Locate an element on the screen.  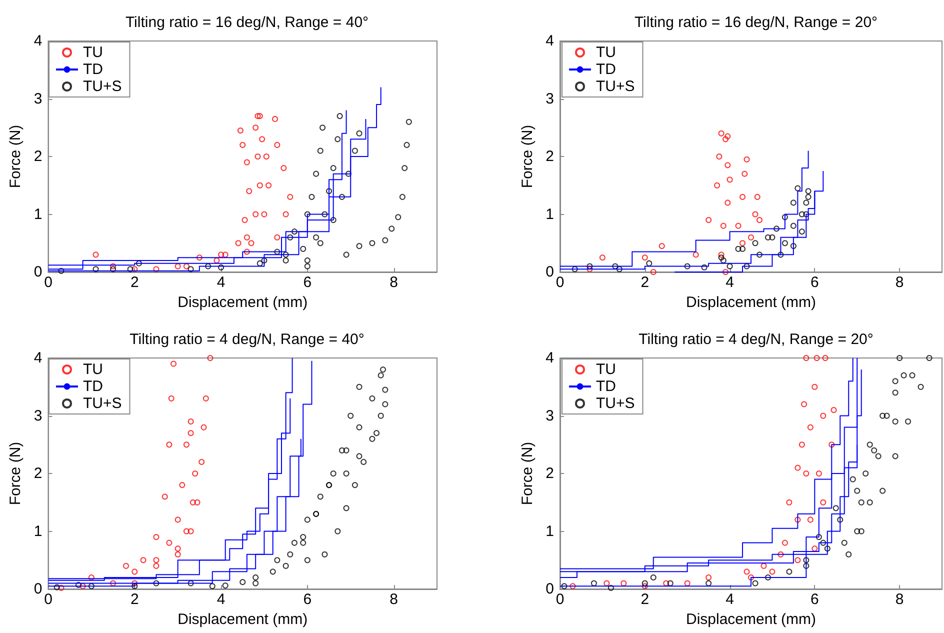
chart-title: Tilting ratio = 16 deg/N, Range = 20° is located at coordinates (756, 22).